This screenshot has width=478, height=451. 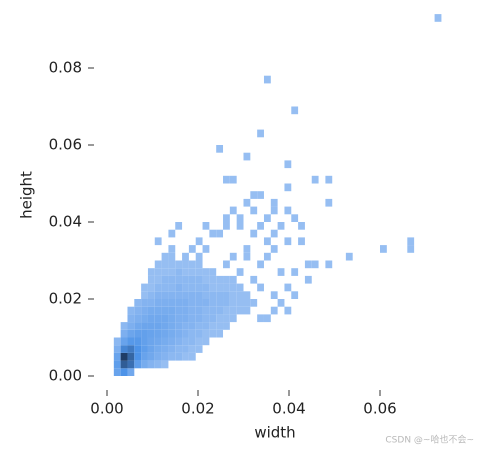 What do you see at coordinates (288, 409) in the screenshot?
I see `x-tick-label: 0.04` at bounding box center [288, 409].